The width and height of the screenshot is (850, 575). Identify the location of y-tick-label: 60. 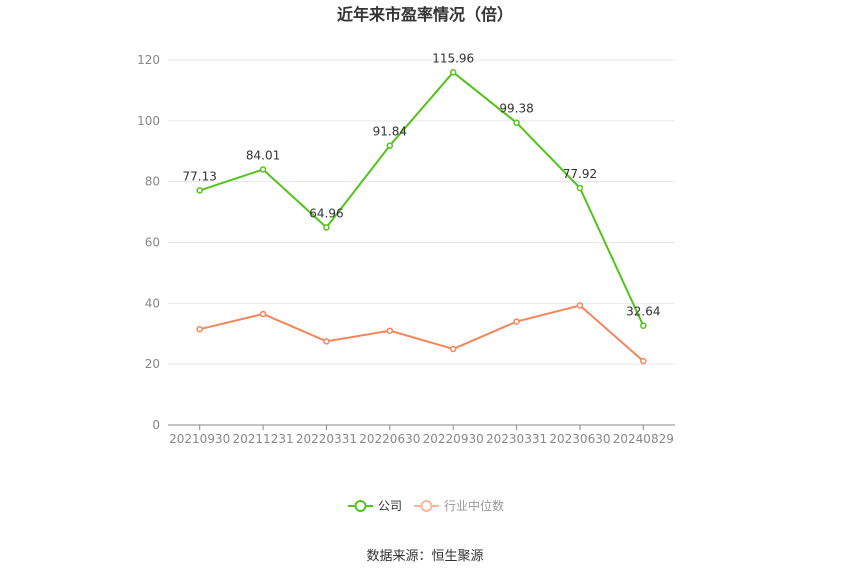
(152, 243).